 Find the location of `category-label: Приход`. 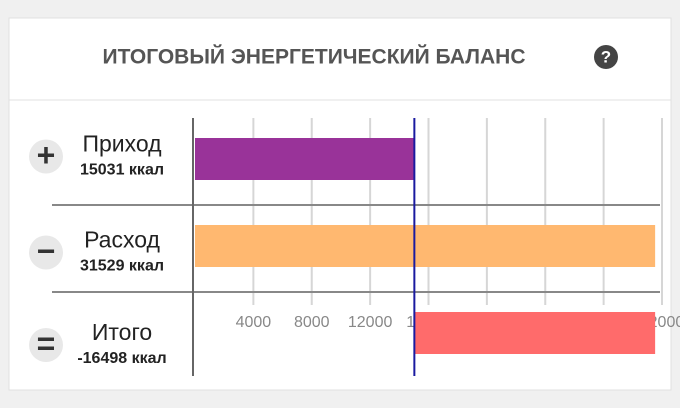

category-label: Приход is located at coordinates (122, 144).